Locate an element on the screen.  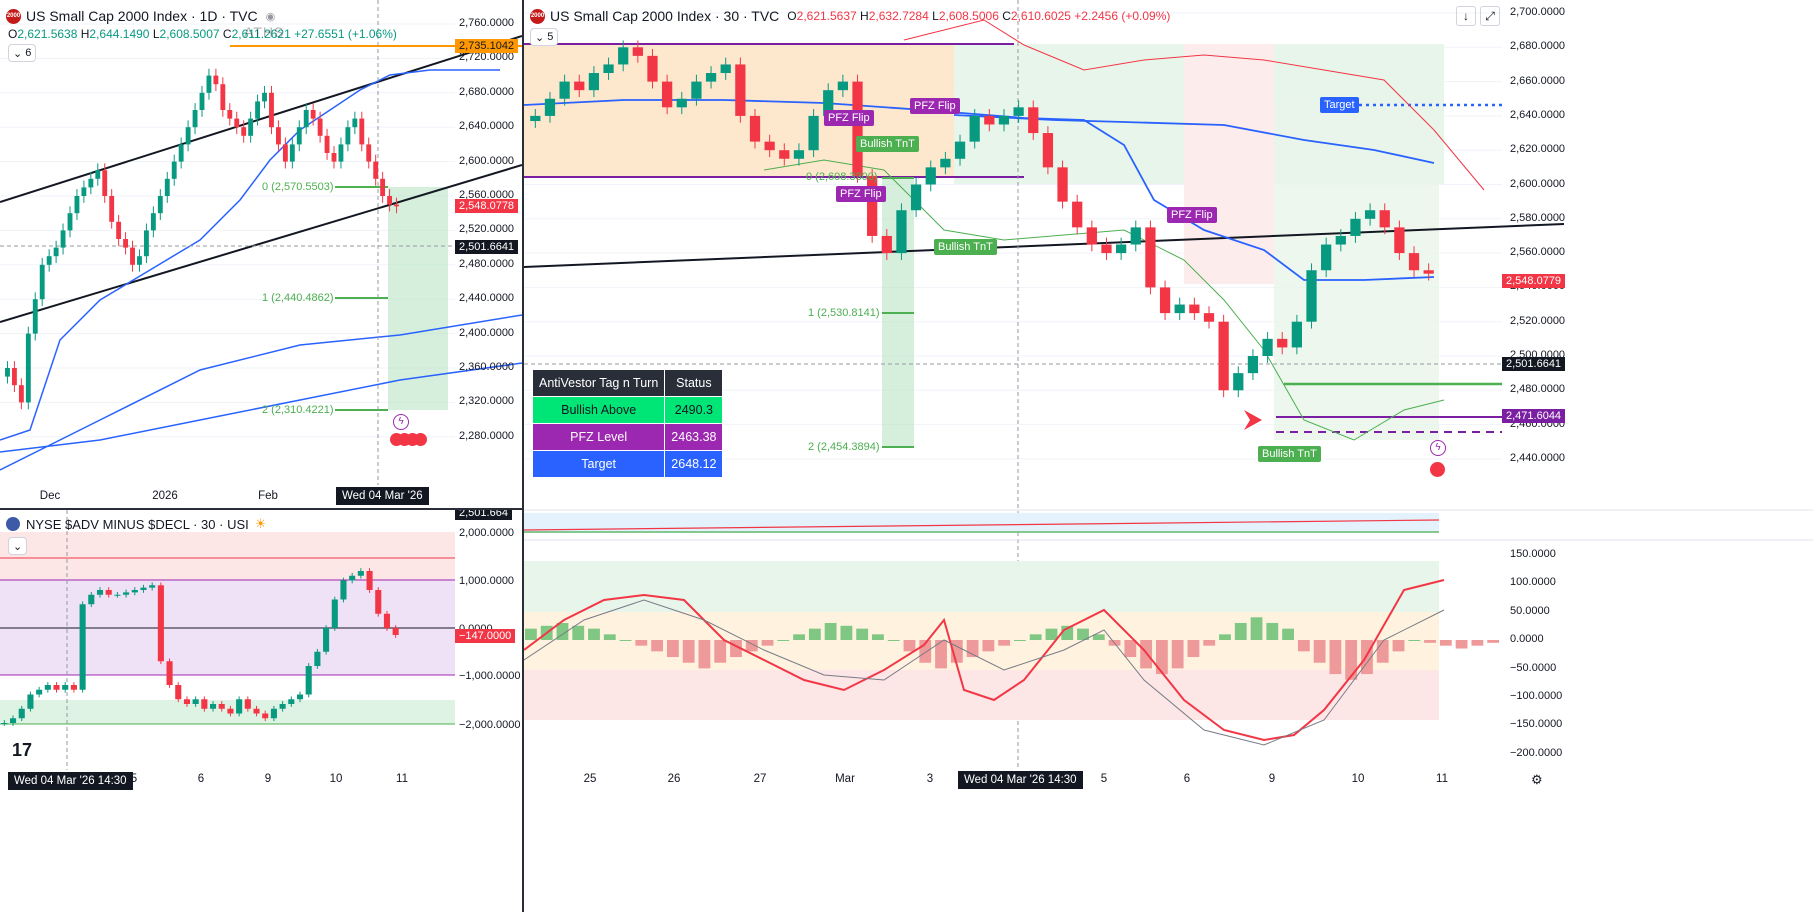
chevron-down-icon: ⌄ is located at coordinates (18, 546).